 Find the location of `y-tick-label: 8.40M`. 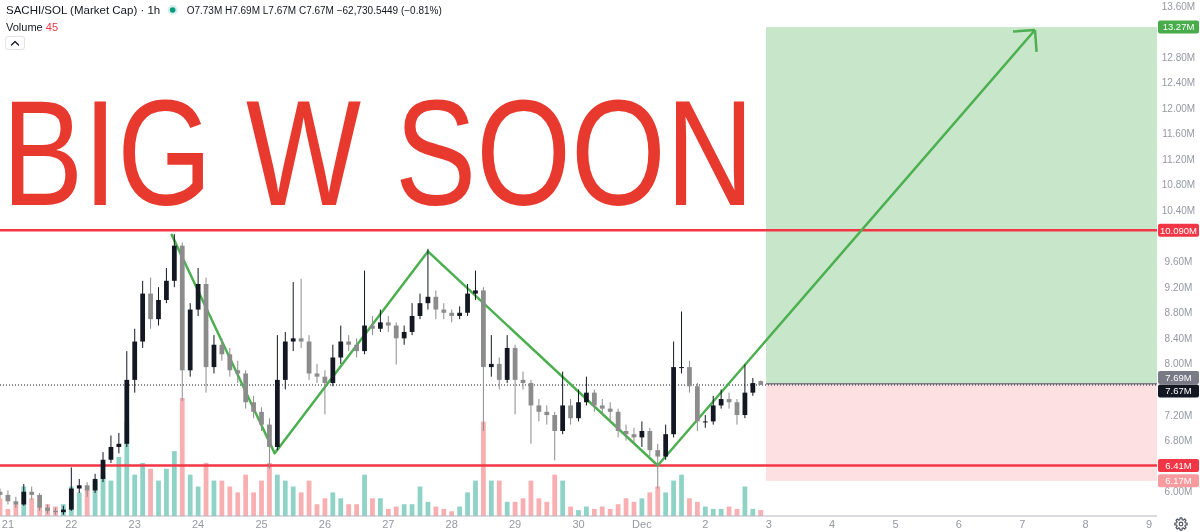

y-tick-label: 8.40M is located at coordinates (1178, 338).